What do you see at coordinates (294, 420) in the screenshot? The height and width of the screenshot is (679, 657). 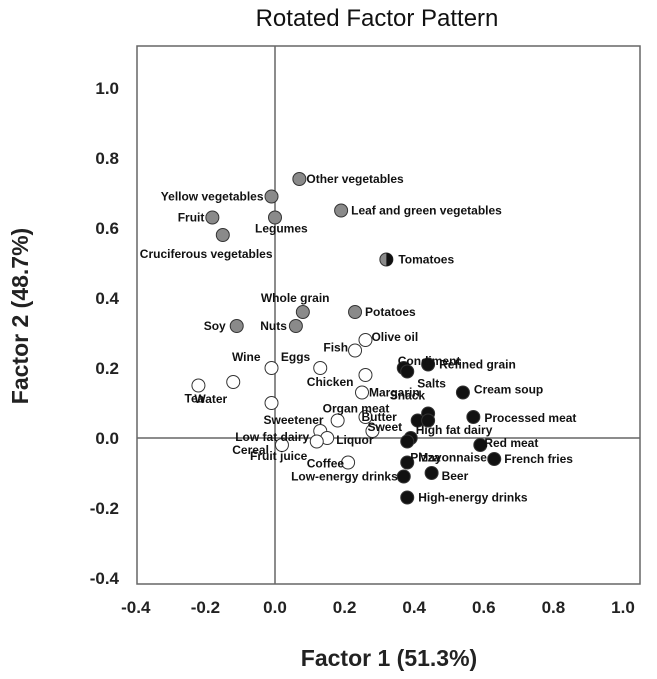 I see `point-label: Sweetener` at bounding box center [294, 420].